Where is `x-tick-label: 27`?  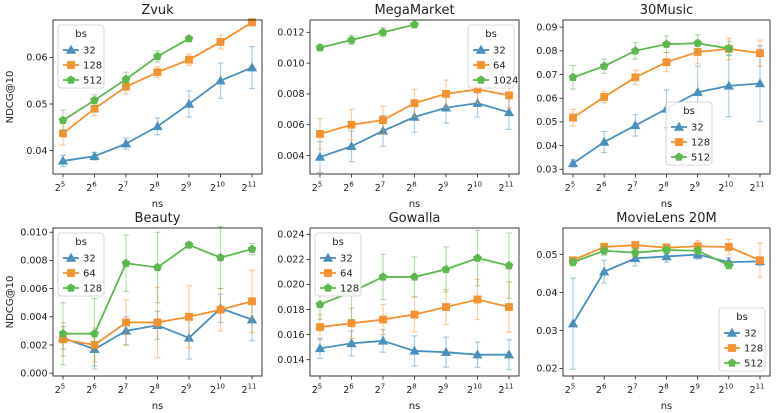 x-tick-label: 27 is located at coordinates (632, 188).